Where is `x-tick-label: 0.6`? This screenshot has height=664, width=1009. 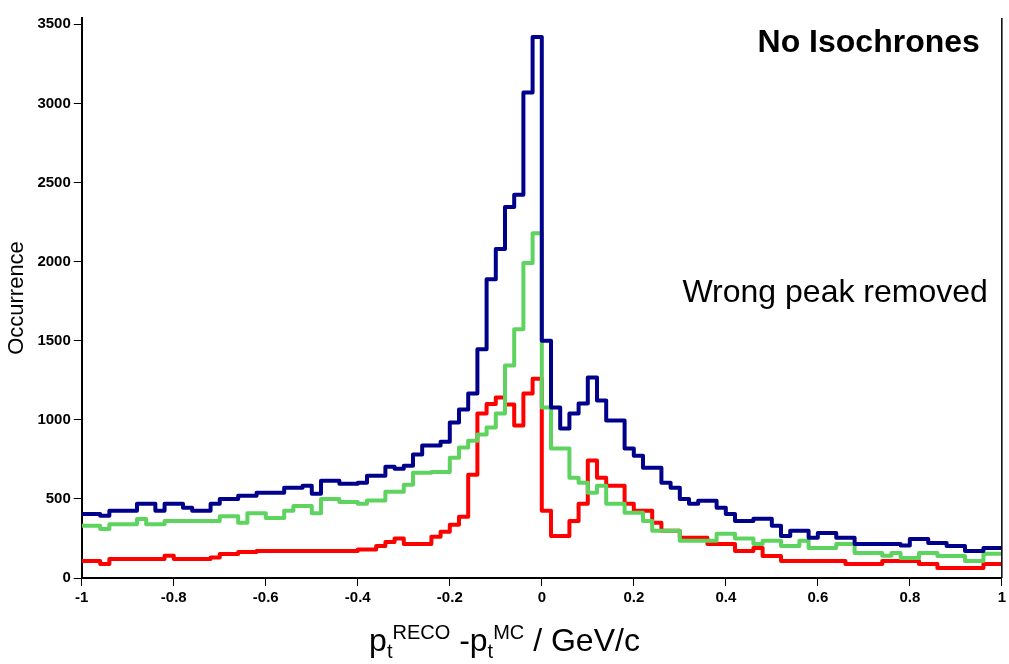 x-tick-label: 0.6 is located at coordinates (818, 597).